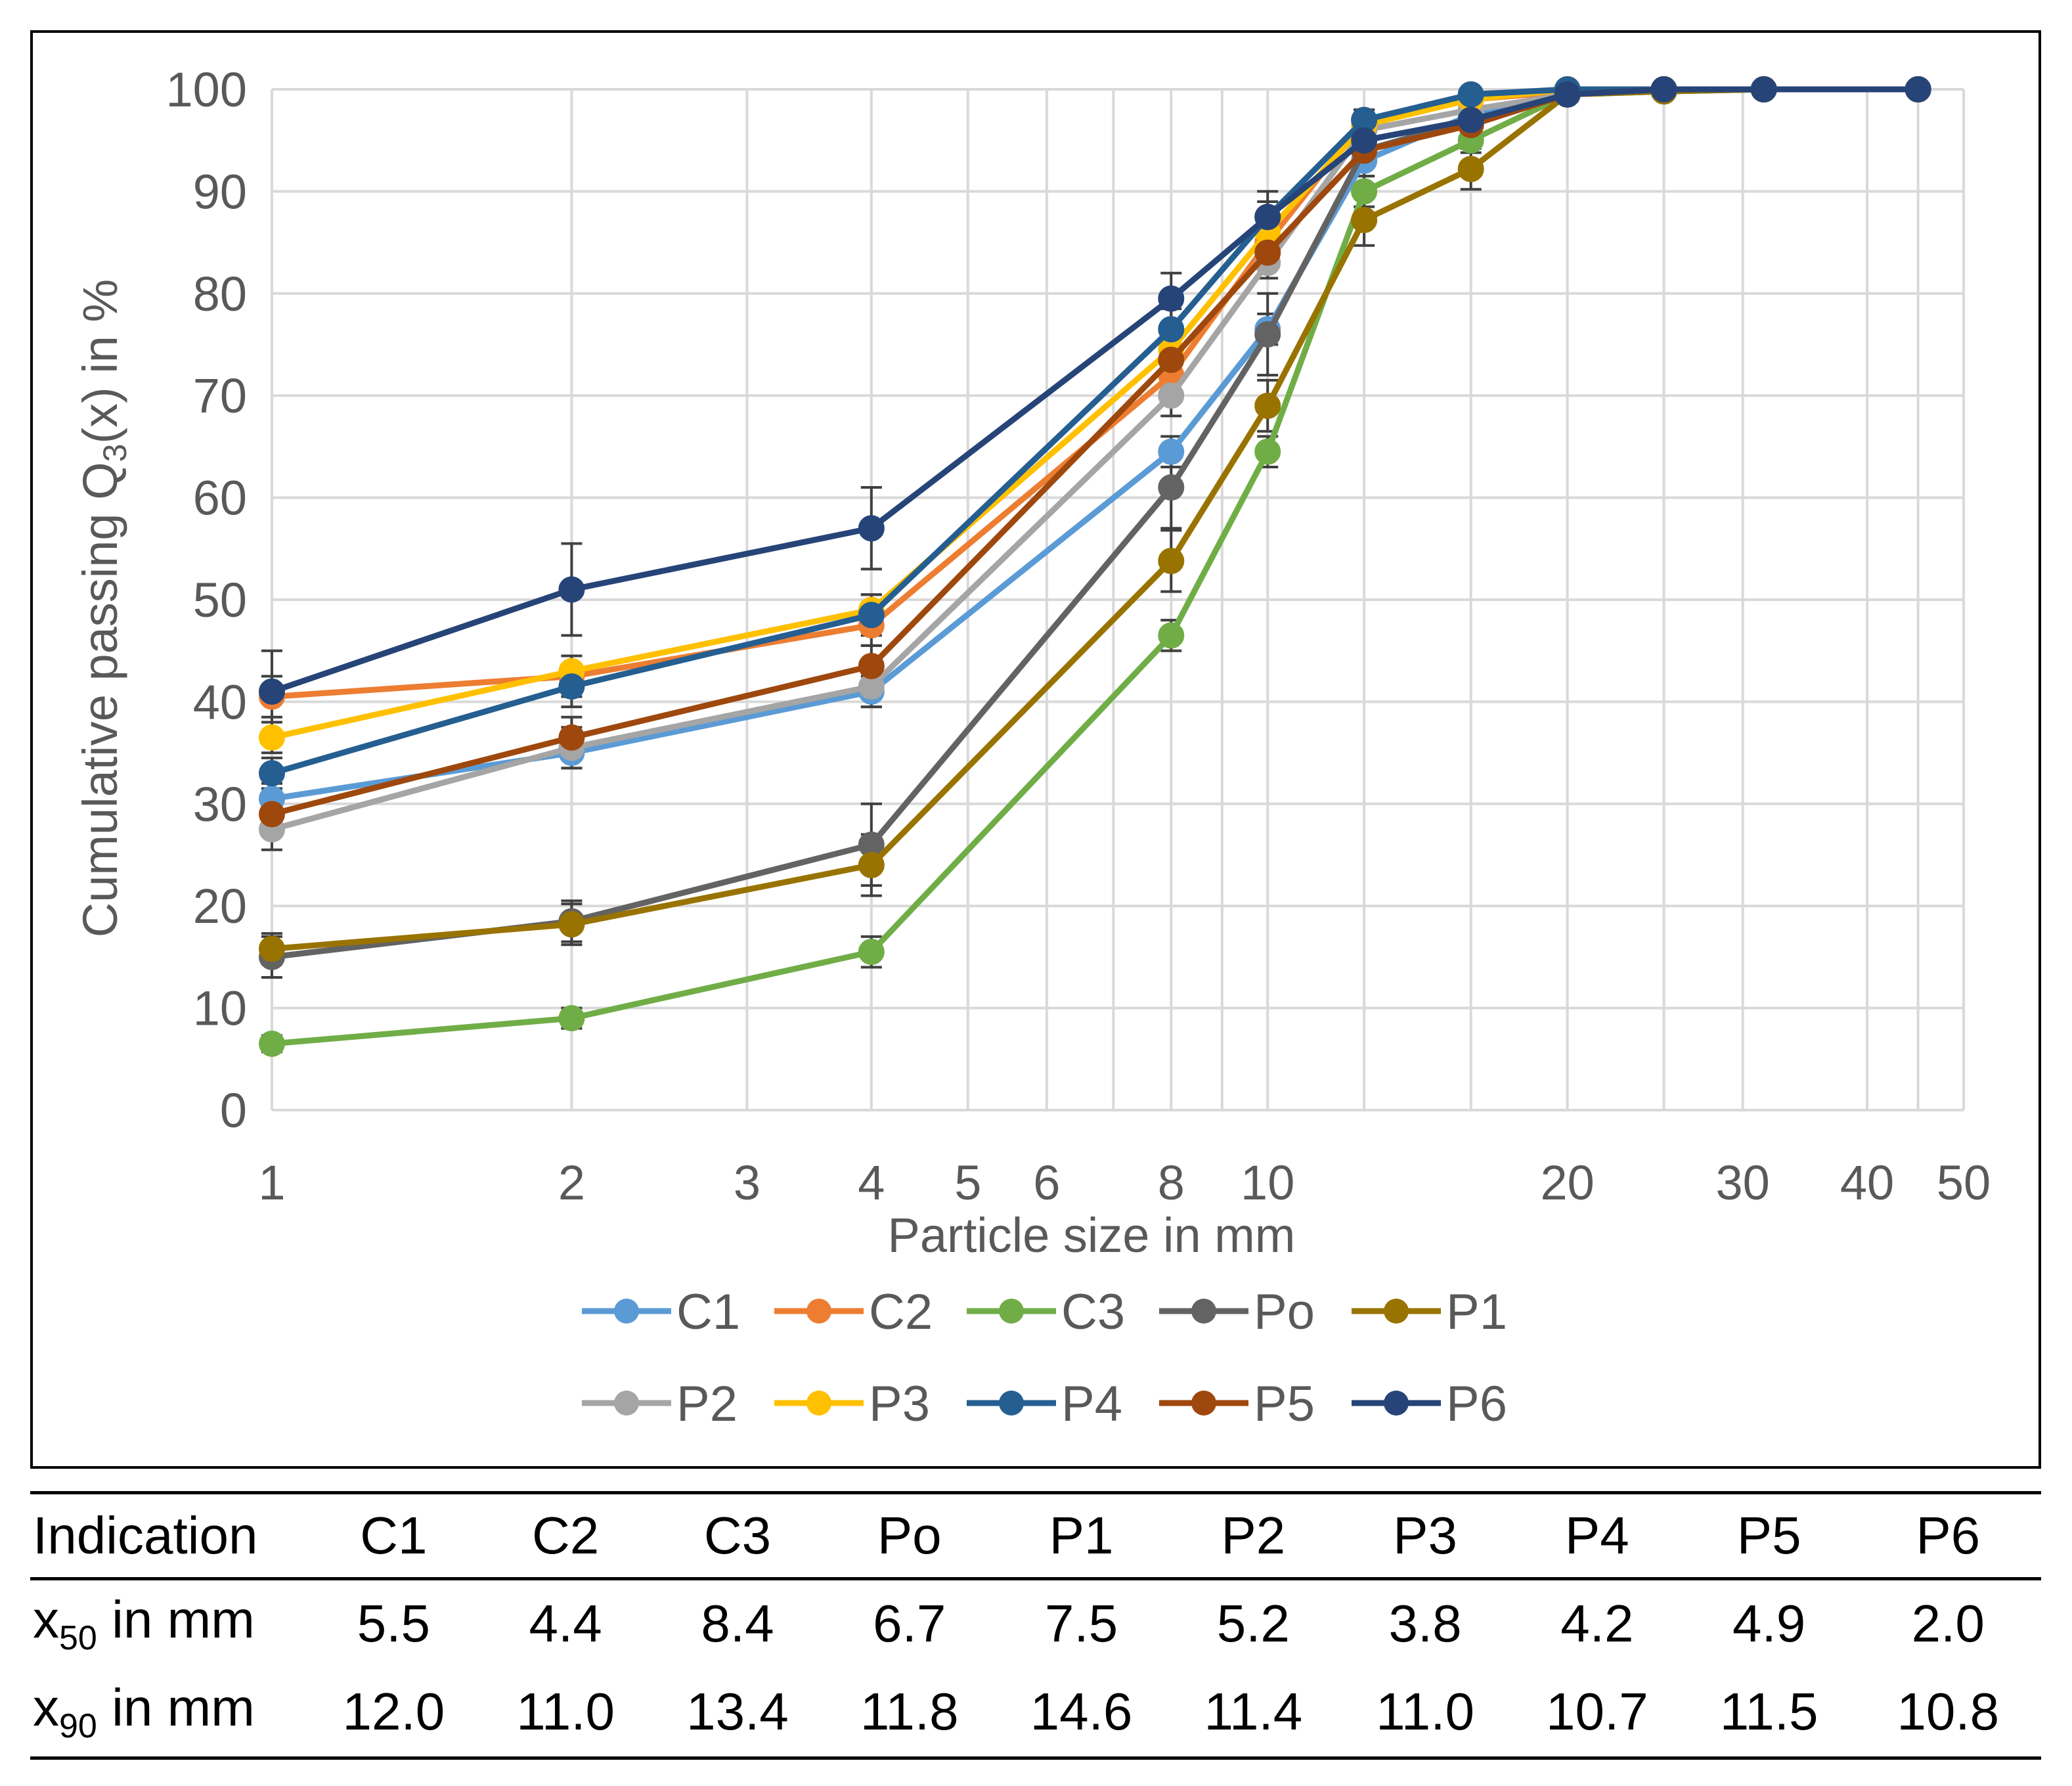  Describe the element at coordinates (1597, 1535) in the screenshot. I see `table-header-P4: P4` at that location.